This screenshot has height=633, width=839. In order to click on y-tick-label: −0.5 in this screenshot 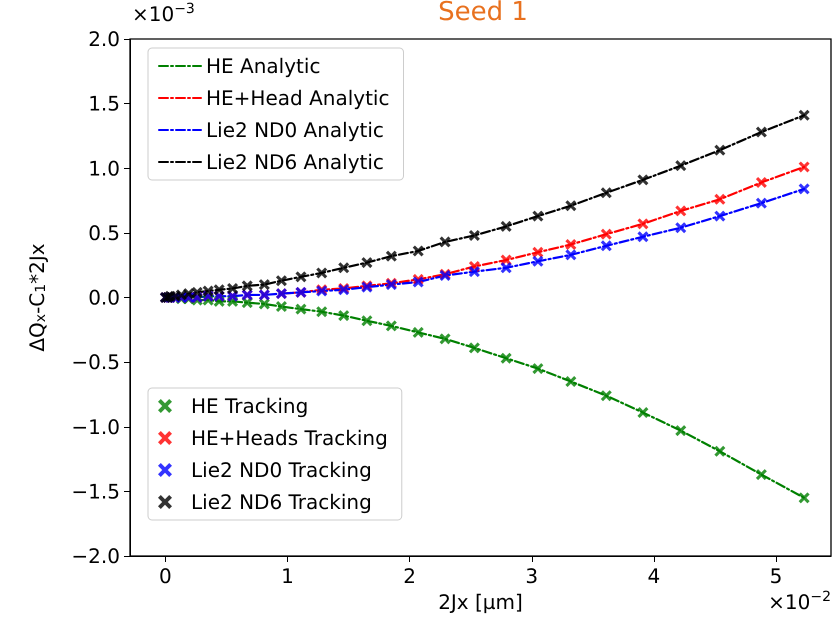, I will do `click(95, 362)`.